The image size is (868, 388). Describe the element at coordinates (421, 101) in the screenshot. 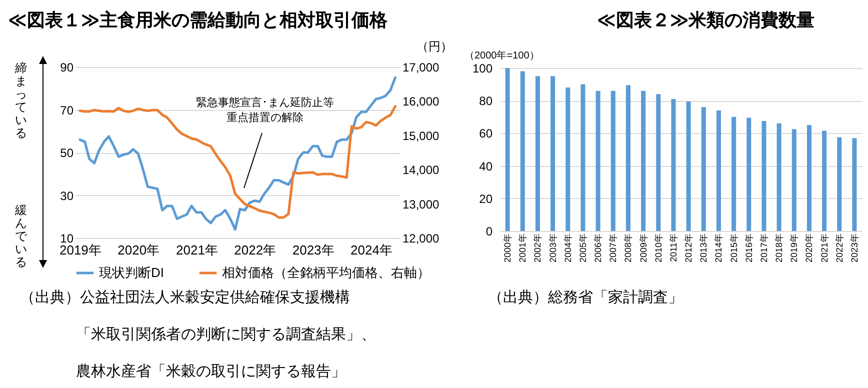

I see `y2-tick-label: 16,000` at that location.